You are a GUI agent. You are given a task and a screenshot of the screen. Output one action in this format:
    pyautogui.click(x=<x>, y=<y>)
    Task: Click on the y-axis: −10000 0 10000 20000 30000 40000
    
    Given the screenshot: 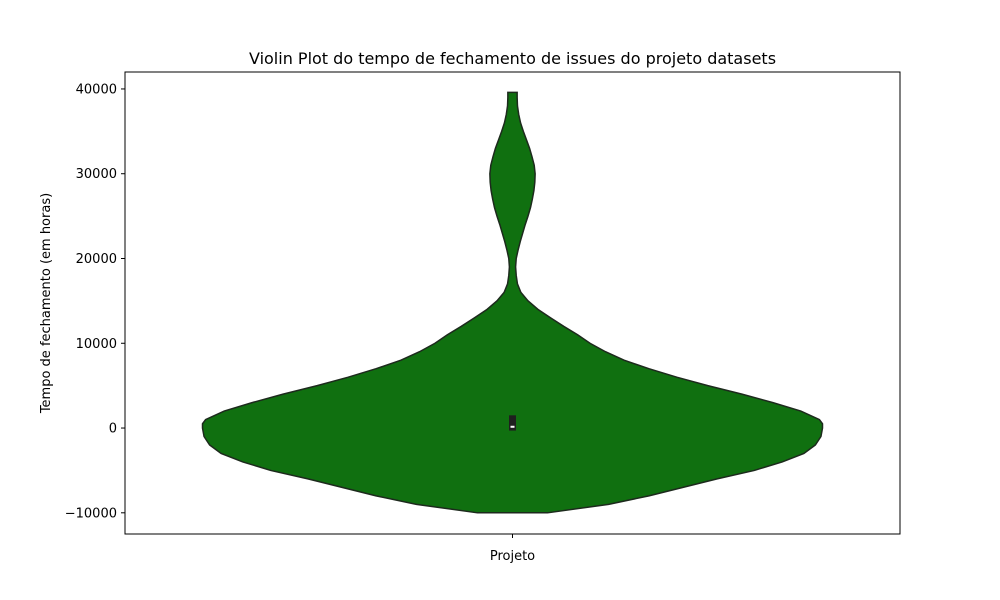 What is the action you would take?
    pyautogui.click(x=95, y=301)
    